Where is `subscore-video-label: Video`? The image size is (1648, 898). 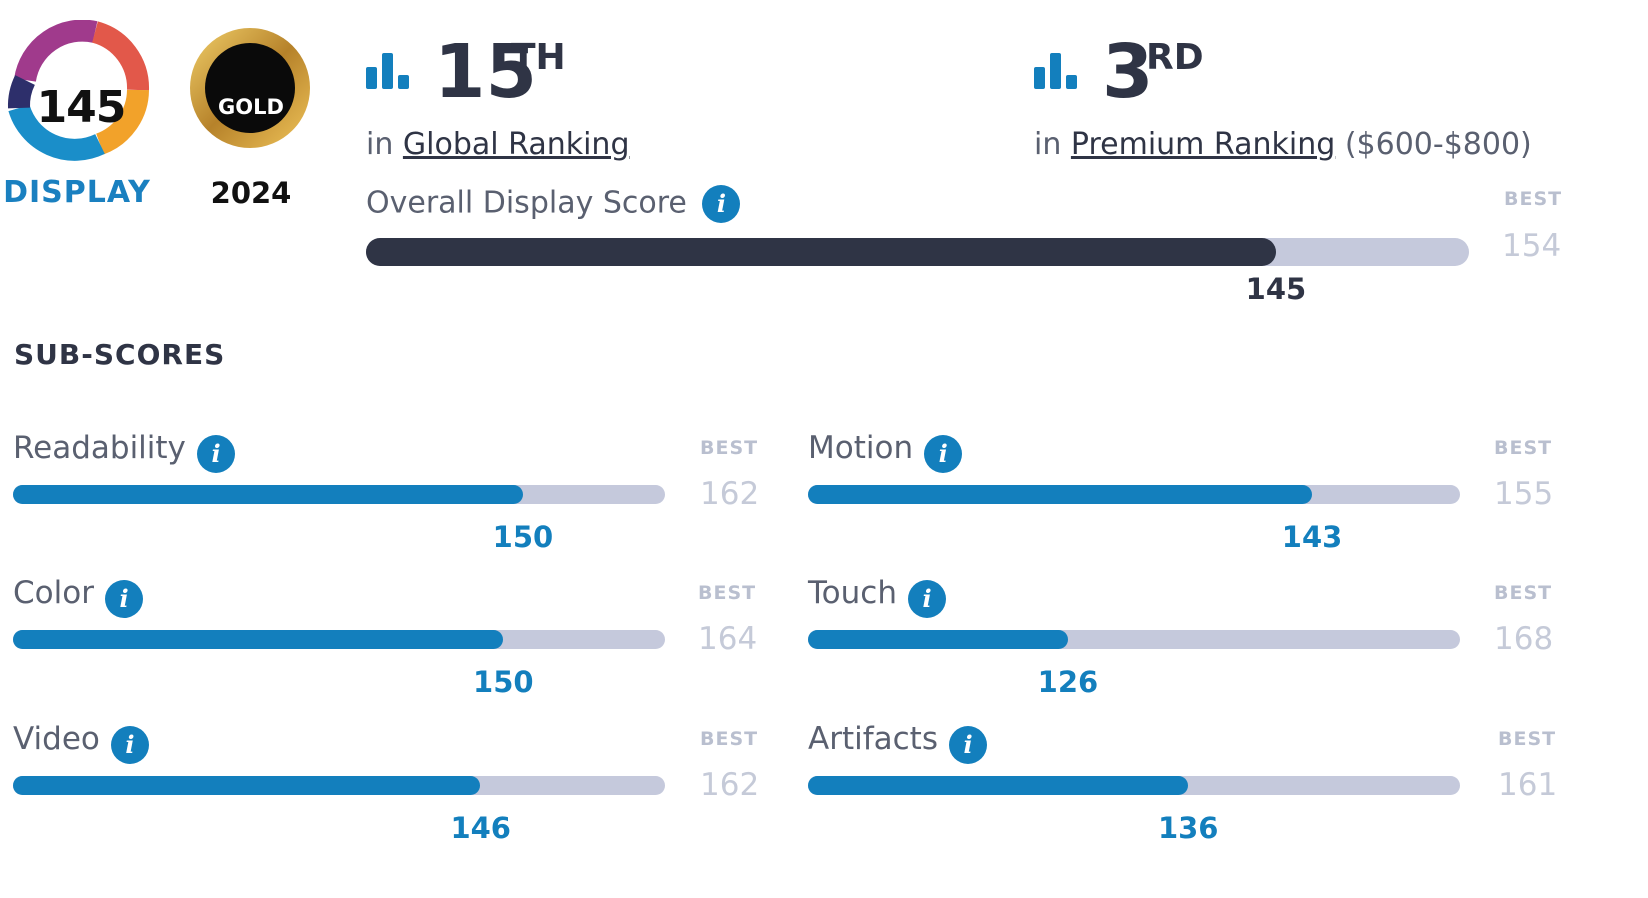
subscore-video-label: Video is located at coordinates (56, 739).